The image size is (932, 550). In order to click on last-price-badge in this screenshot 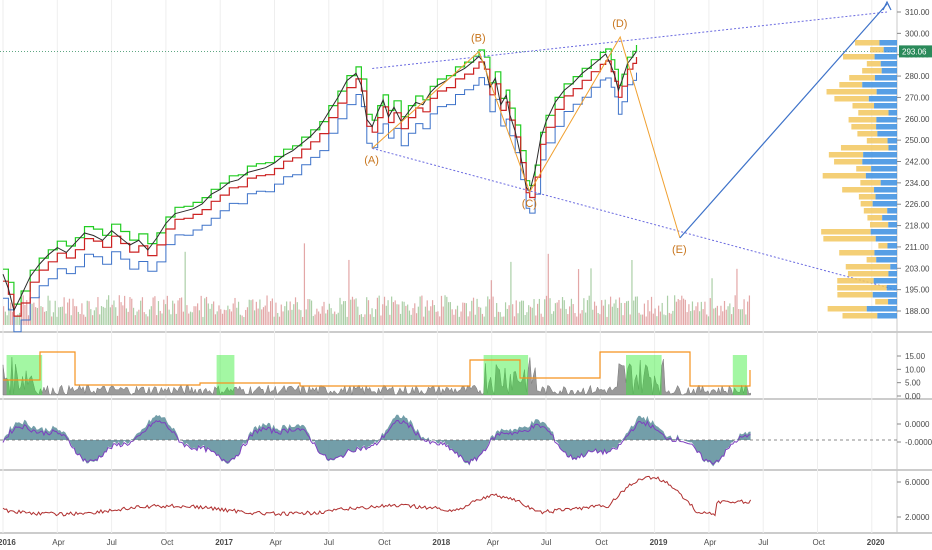, I will do `click(915, 51)`.